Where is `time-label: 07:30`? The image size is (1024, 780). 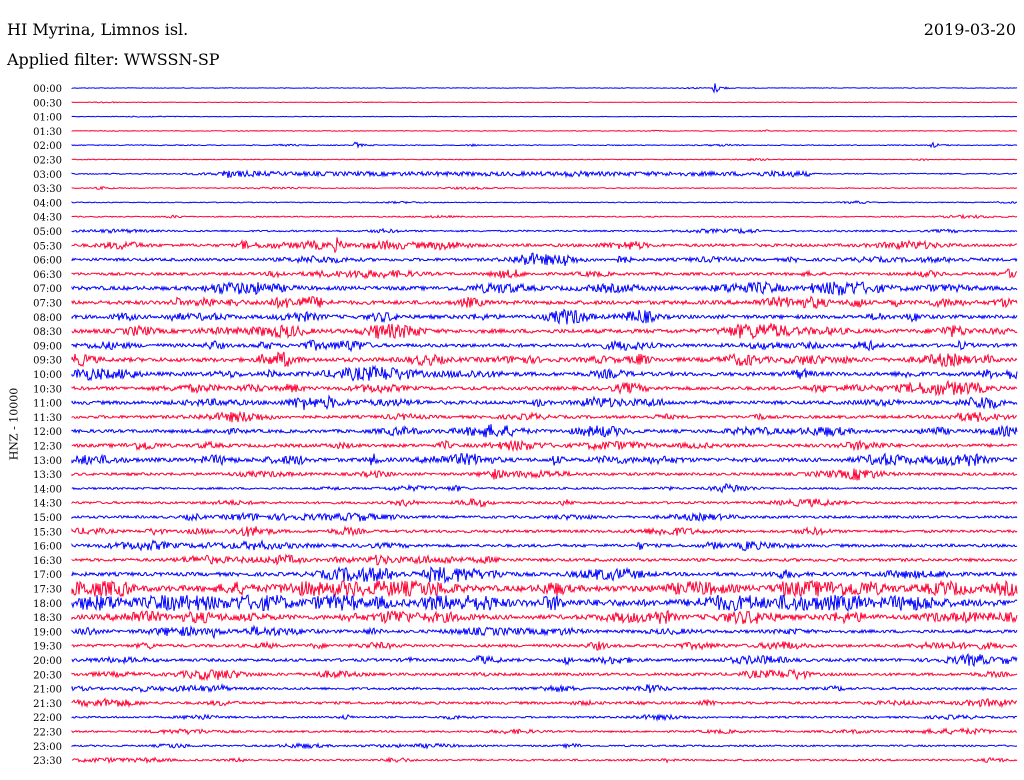 time-label: 07:30 is located at coordinates (47, 304).